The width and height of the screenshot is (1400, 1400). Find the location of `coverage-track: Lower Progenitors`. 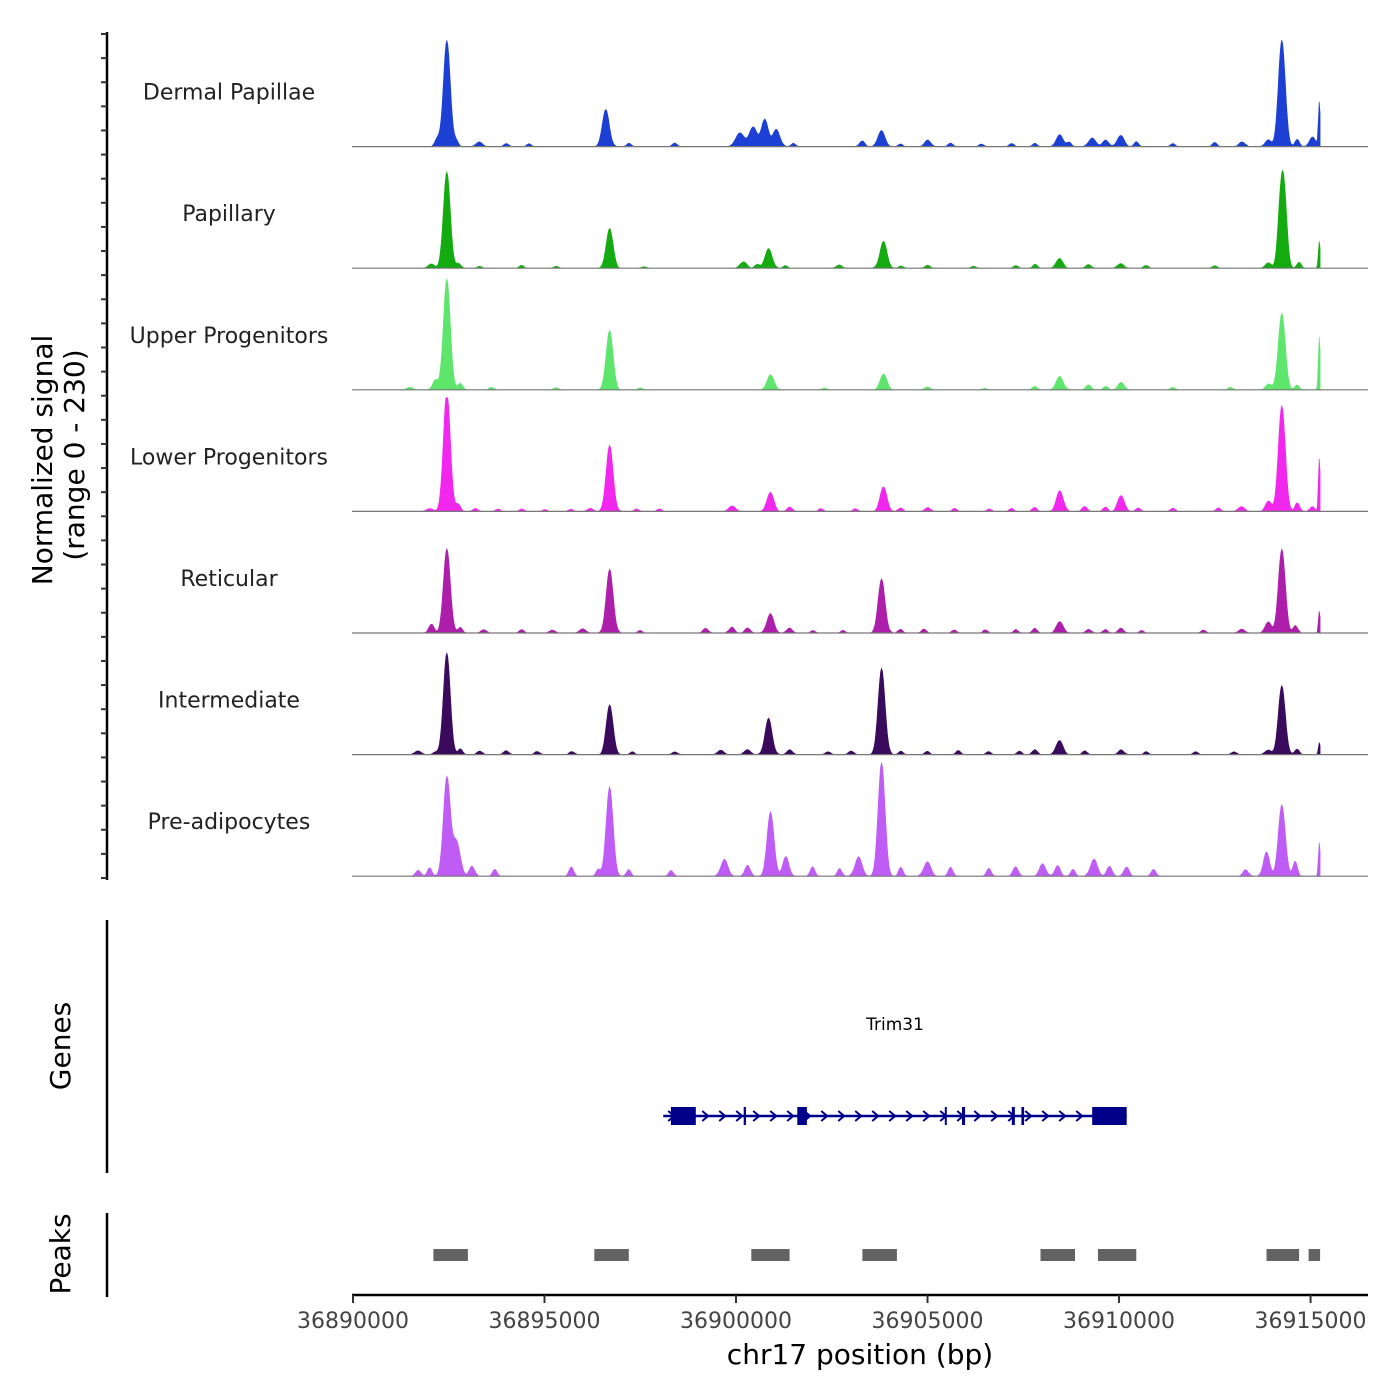

coverage-track: Lower Progenitors is located at coordinates (749, 454).